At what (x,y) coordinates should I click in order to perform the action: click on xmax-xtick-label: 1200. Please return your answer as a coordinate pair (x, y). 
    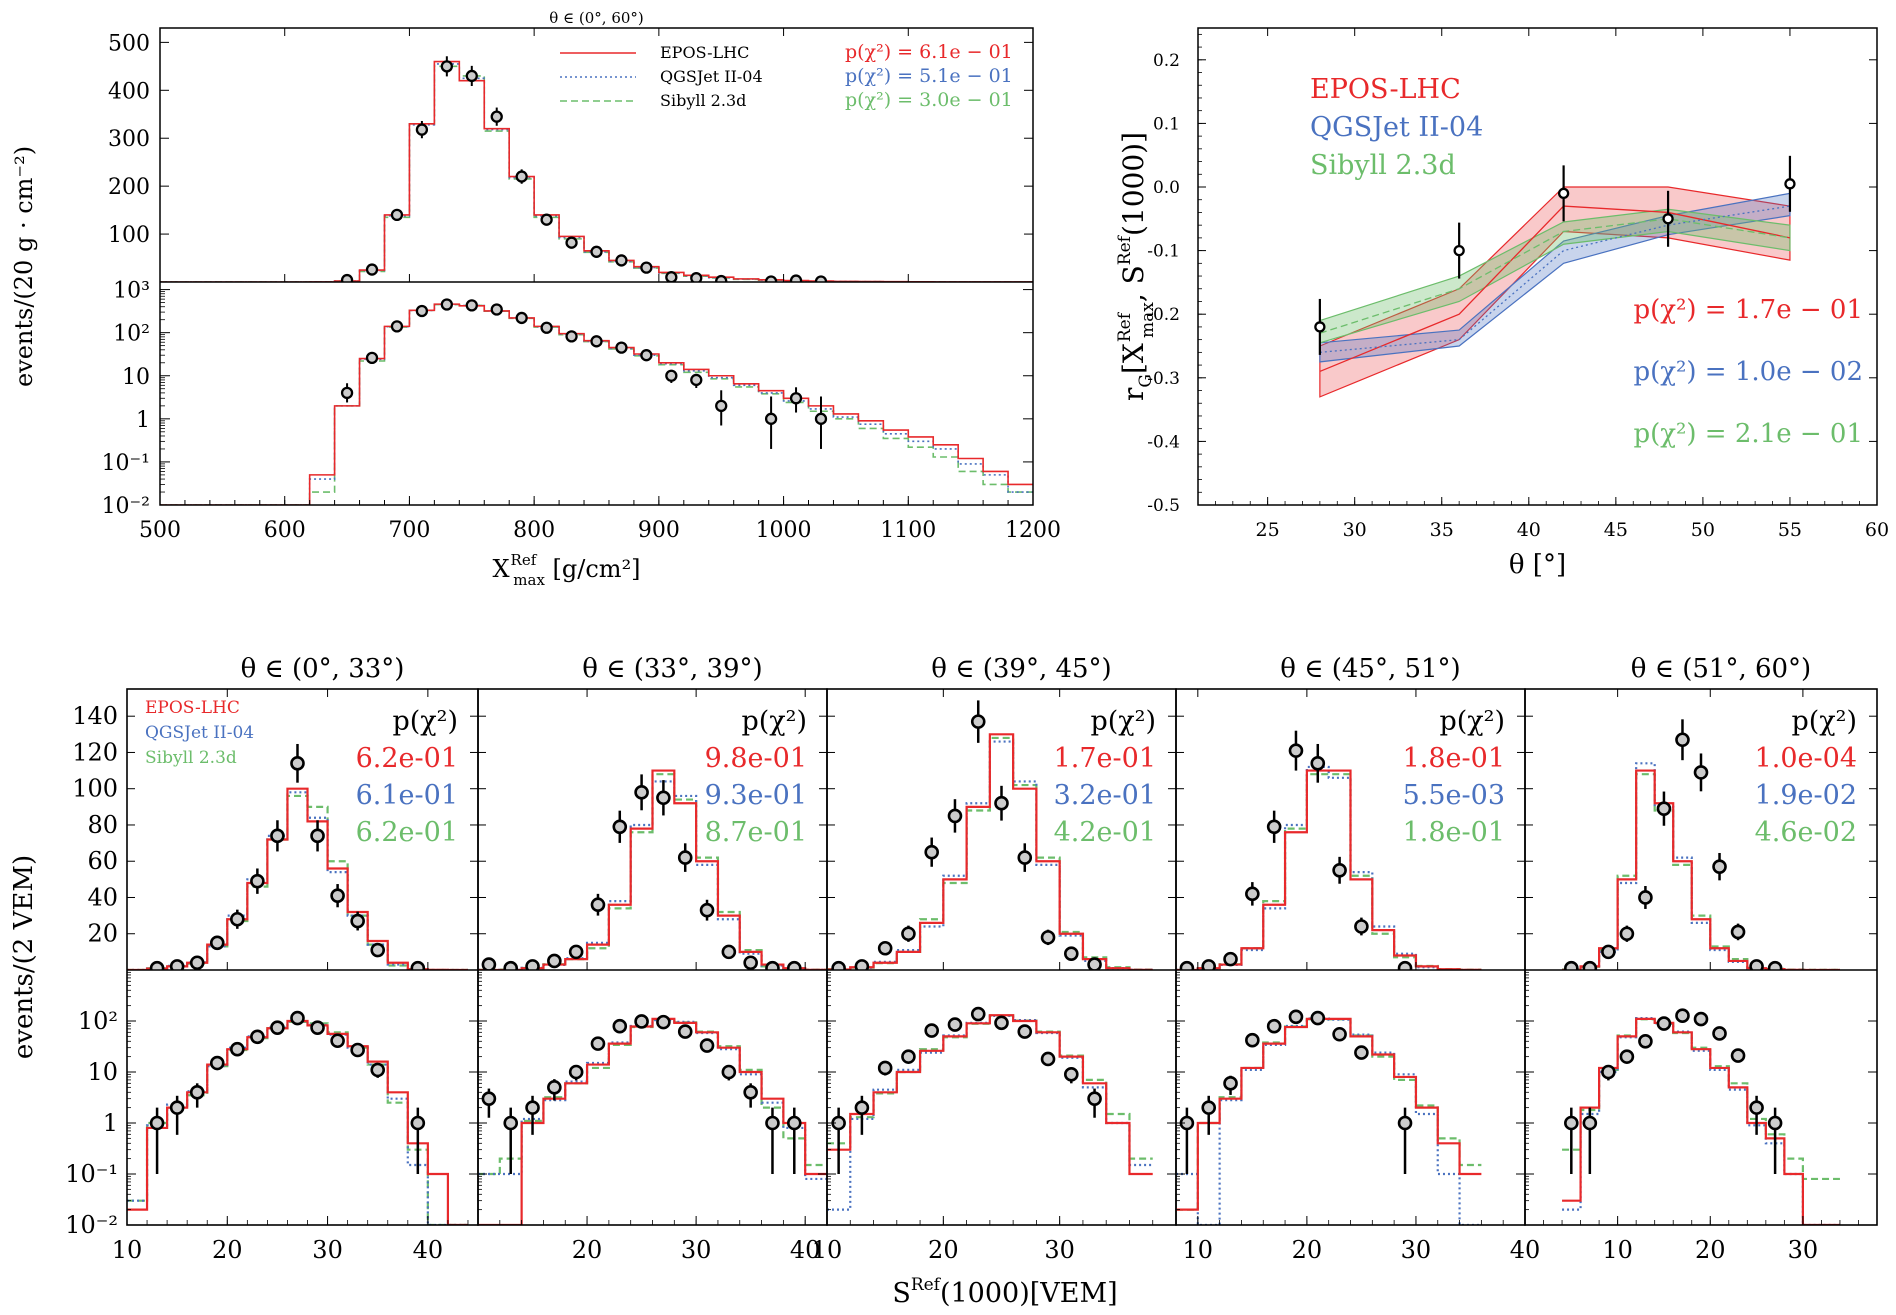
    Looking at the image, I should click on (1033, 530).